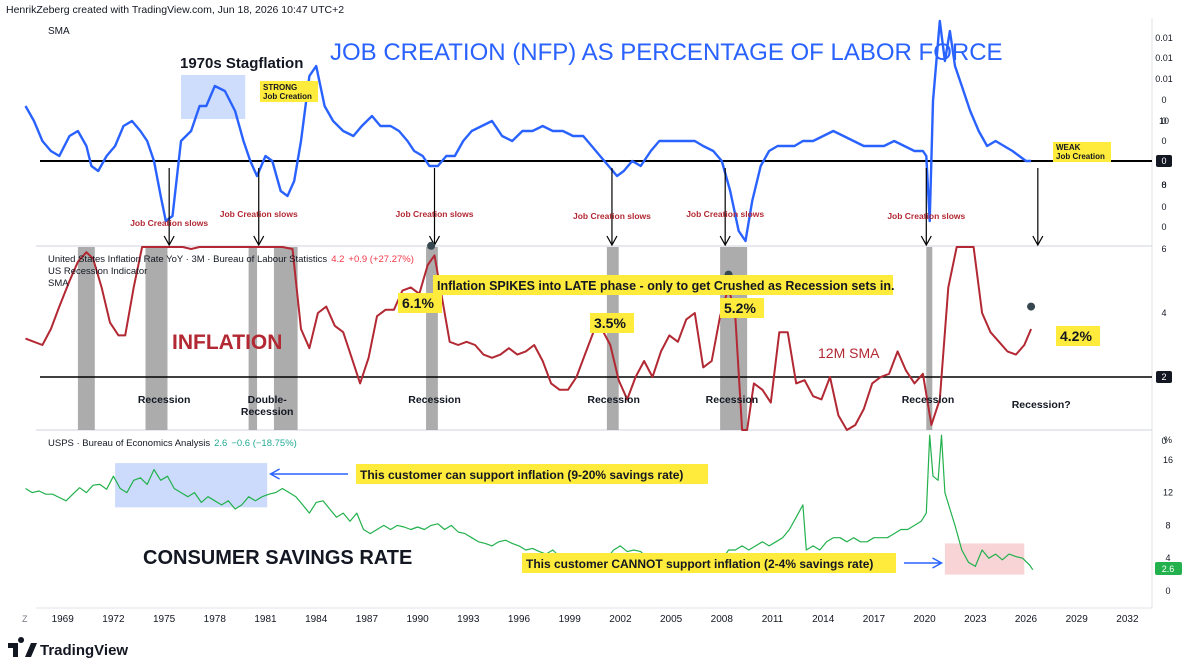 The height and width of the screenshot is (670, 1200). What do you see at coordinates (220, 443) in the screenshot?
I see `savings-series-value: 2.6` at bounding box center [220, 443].